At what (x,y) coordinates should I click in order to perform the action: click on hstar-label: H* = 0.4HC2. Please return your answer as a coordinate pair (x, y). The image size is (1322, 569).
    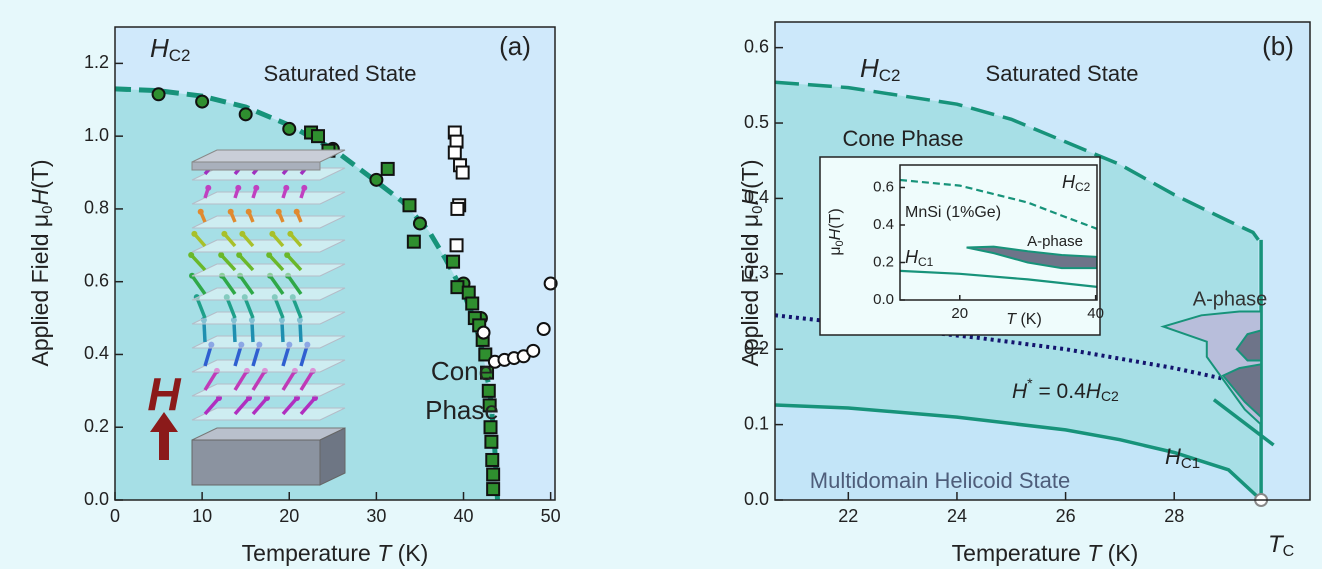
    Looking at the image, I should click on (1065, 389).